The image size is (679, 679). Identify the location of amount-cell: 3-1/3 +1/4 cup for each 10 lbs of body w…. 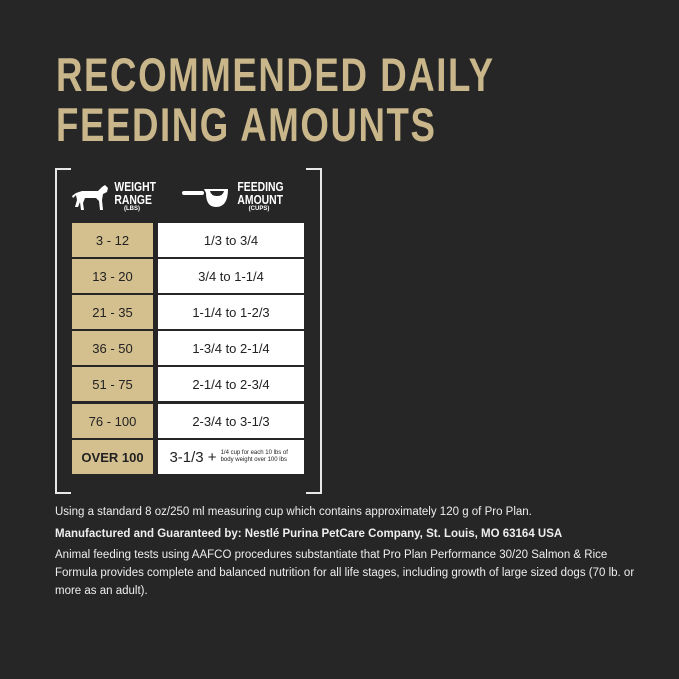
(231, 457).